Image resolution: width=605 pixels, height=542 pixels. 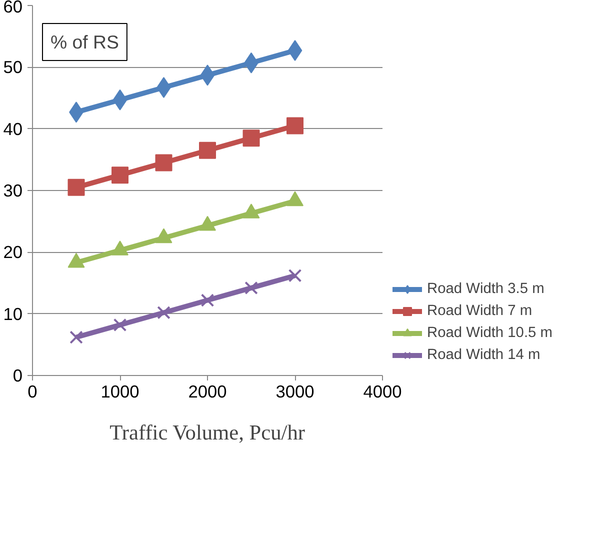 I want to click on legend-label: Road Width 3.5 m, so click(x=485, y=289).